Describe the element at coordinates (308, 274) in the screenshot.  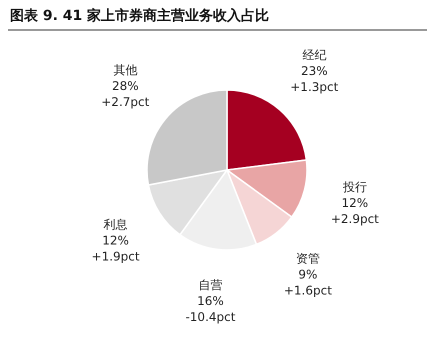
I see `data-label: 9%` at that location.